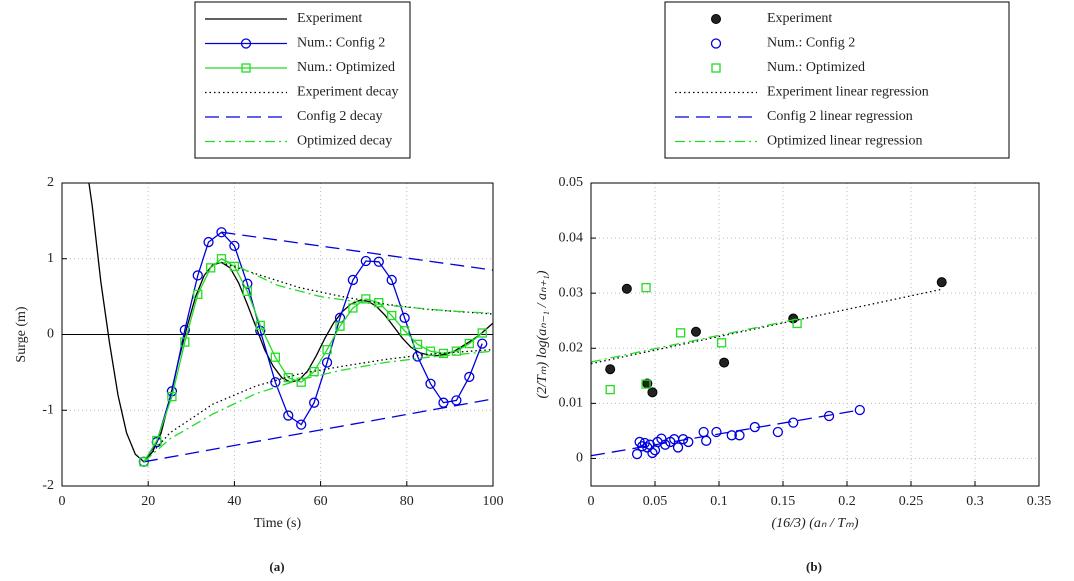 The height and width of the screenshot is (581, 1074). I want to click on series-layer, so click(769, 368).